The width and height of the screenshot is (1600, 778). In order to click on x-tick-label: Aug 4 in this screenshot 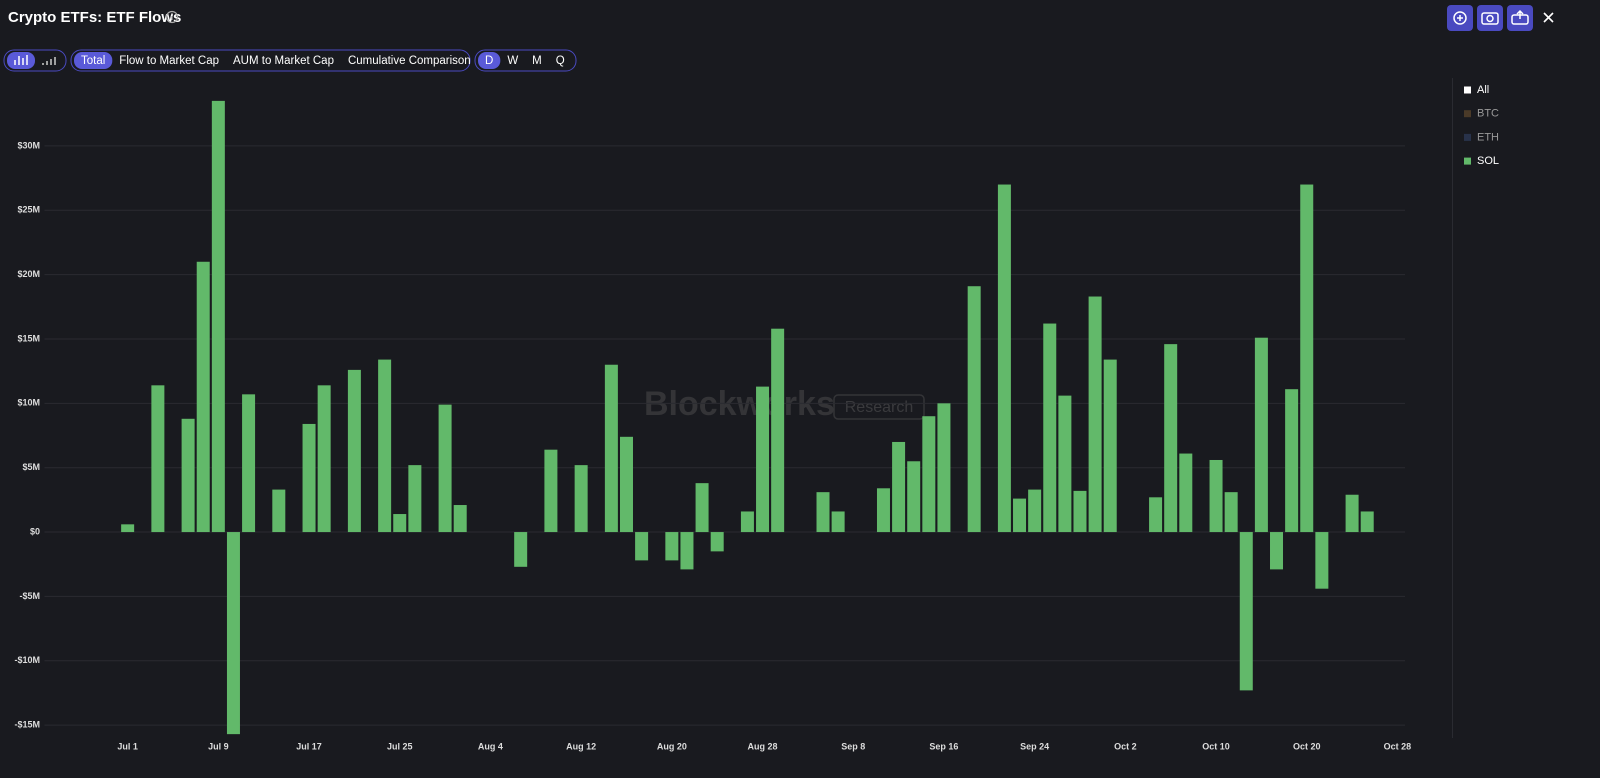, I will do `click(490, 746)`.